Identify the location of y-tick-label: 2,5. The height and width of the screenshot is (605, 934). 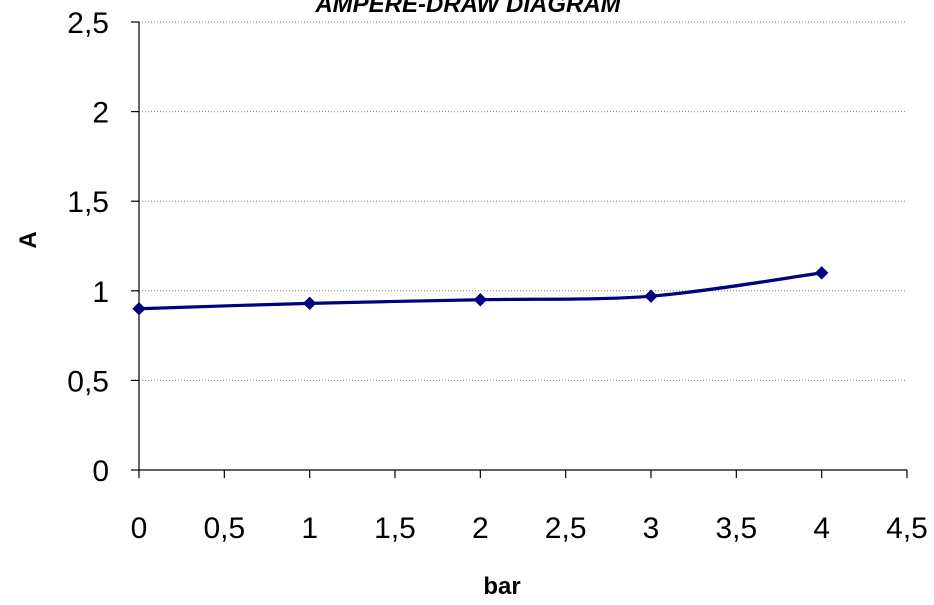
(88, 23).